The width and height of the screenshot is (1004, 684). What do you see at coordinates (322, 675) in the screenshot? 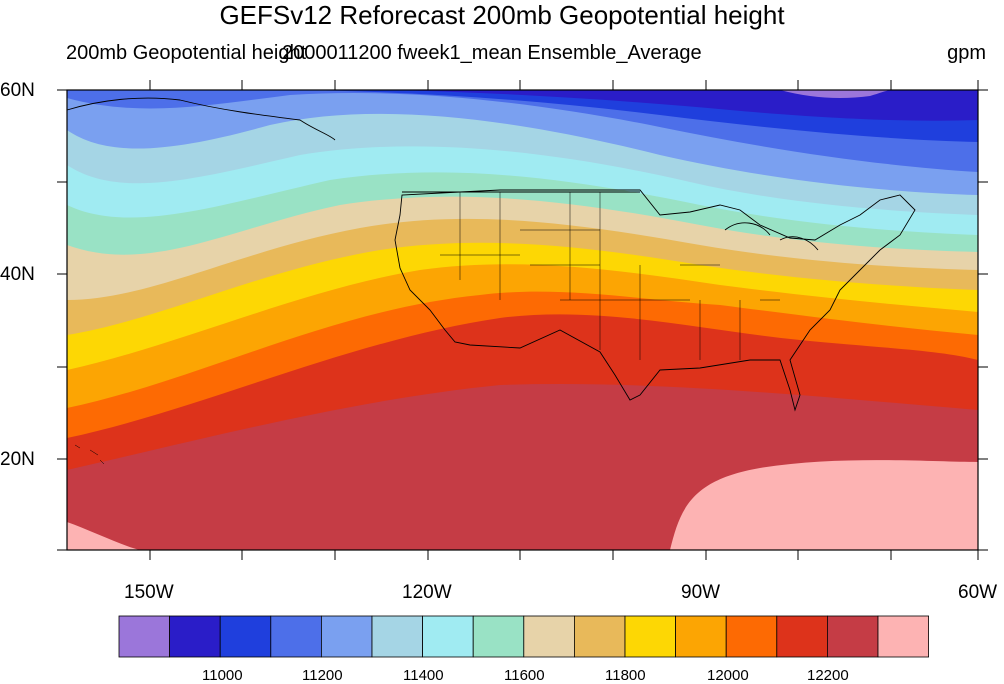
I see `legend-level-label: 11200` at bounding box center [322, 675].